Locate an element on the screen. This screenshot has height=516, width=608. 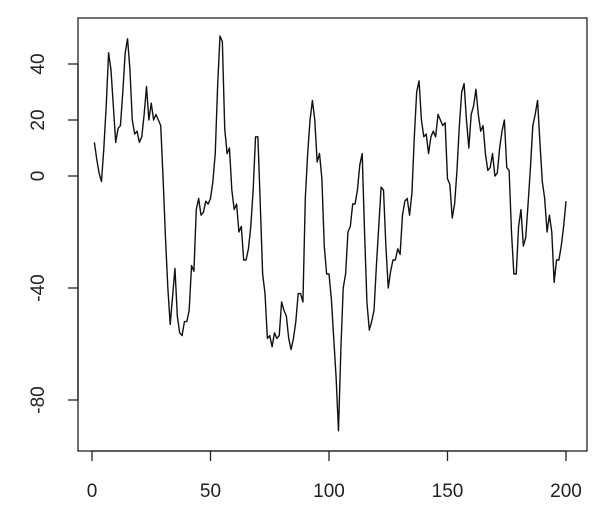
x-tick-label: 0 is located at coordinates (92, 491).